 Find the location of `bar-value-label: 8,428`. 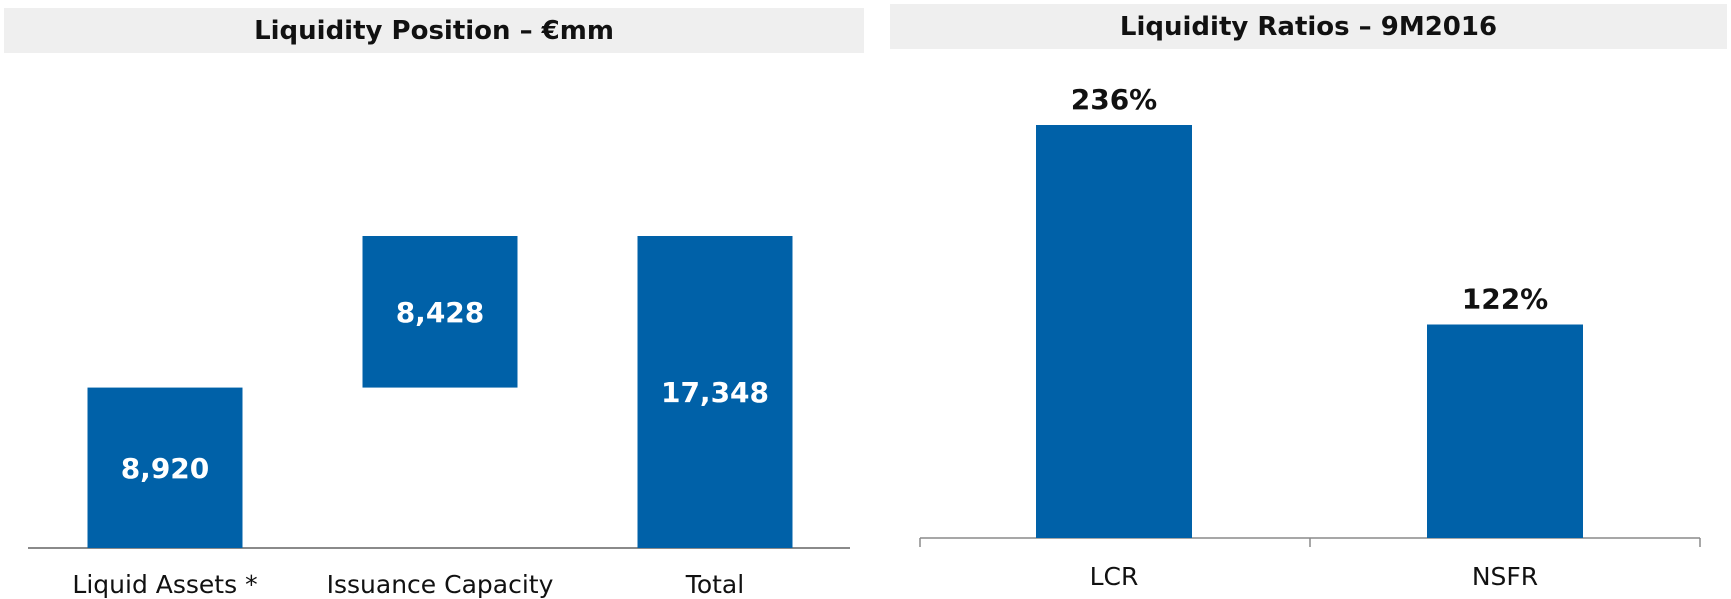

bar-value-label: 8,428 is located at coordinates (440, 312).